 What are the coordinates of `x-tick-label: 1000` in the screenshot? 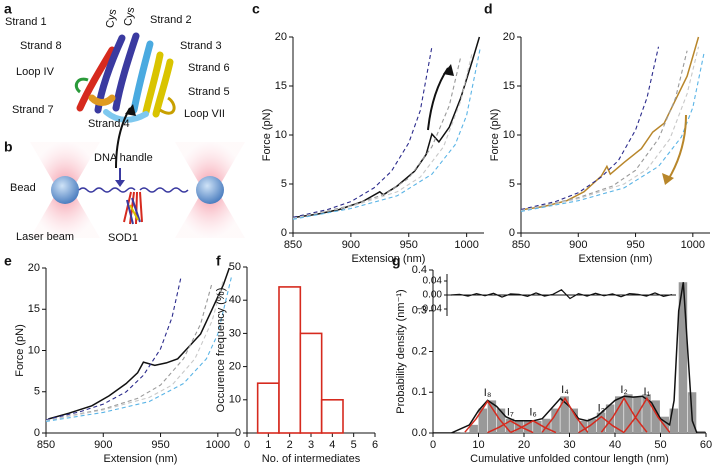 It's located at (466, 245).